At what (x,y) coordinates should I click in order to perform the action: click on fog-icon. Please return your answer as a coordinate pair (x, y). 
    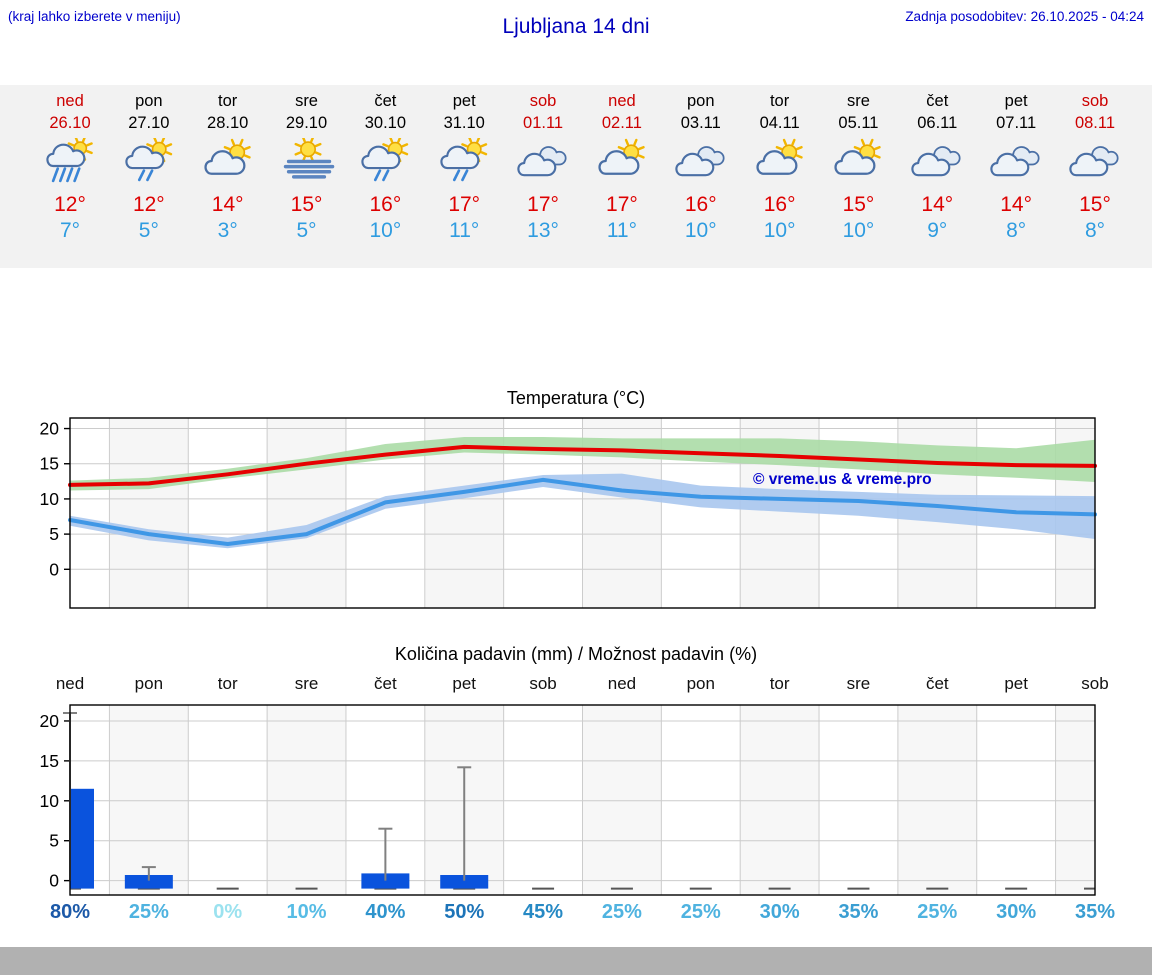
    Looking at the image, I should click on (307, 161).